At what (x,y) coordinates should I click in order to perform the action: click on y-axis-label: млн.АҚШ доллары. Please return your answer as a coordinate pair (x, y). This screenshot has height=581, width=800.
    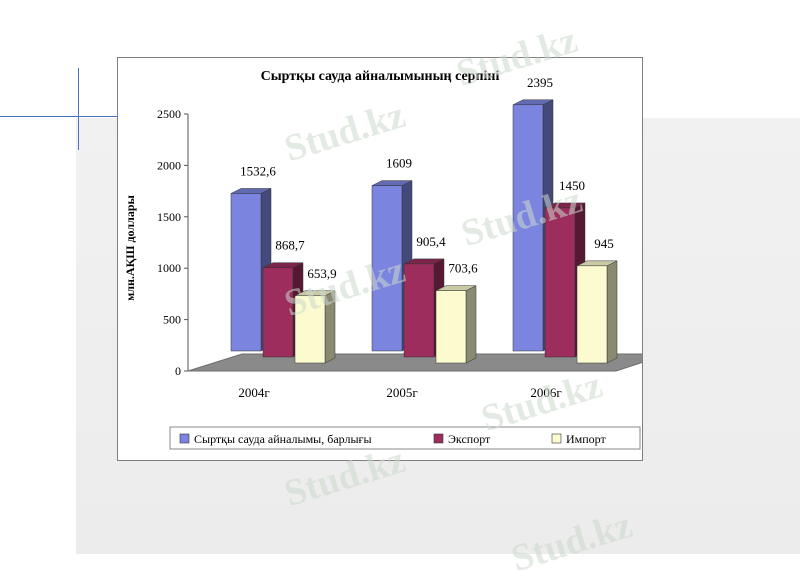
    Looking at the image, I should click on (130, 247).